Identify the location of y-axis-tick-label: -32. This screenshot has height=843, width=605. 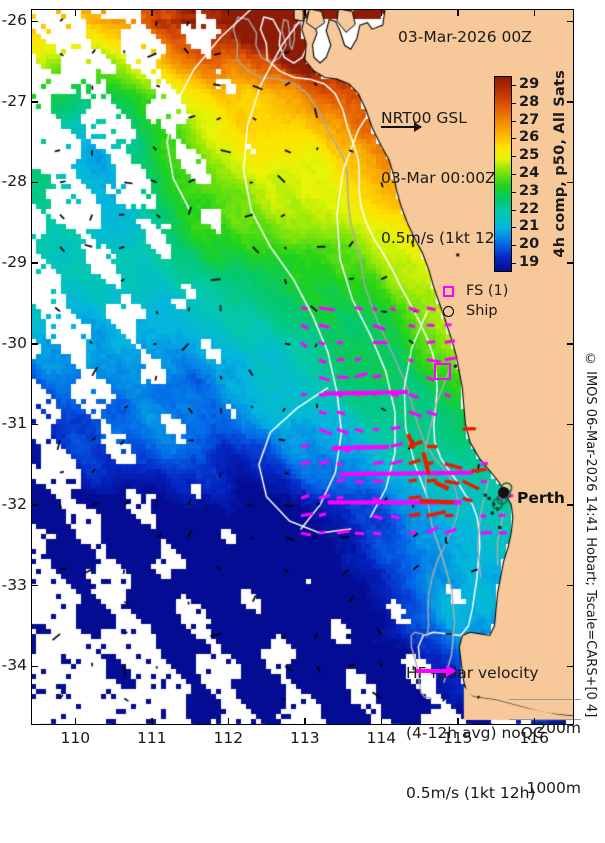
(14, 503).